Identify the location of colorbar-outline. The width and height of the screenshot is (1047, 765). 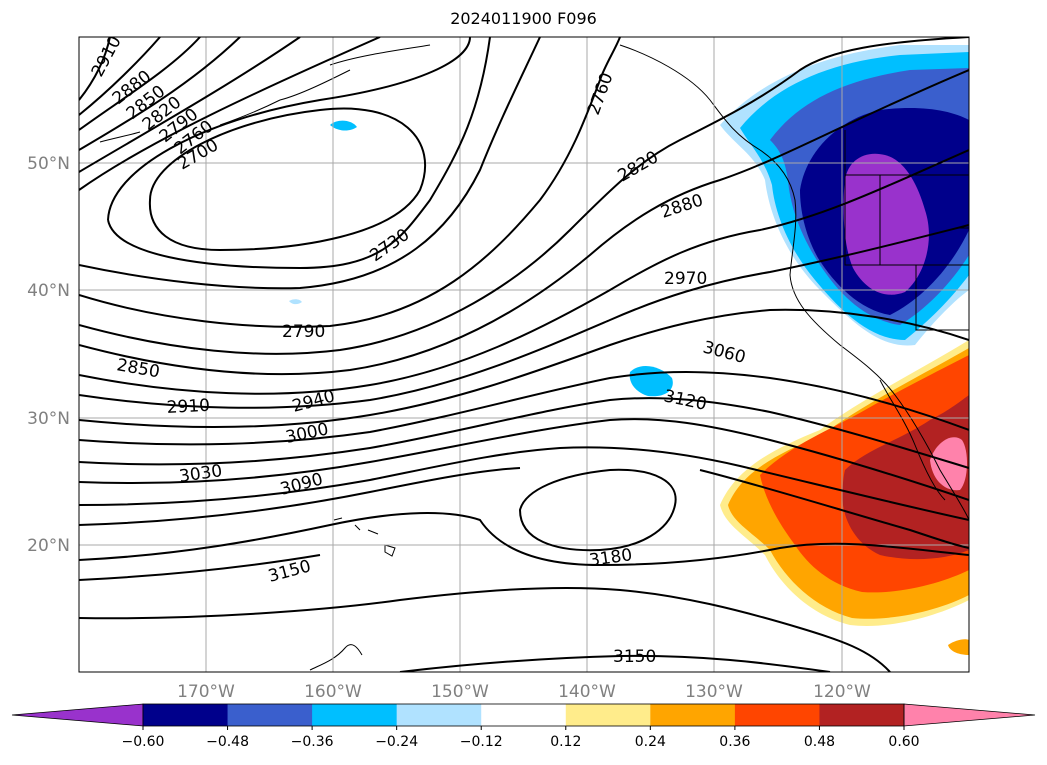
(523, 715).